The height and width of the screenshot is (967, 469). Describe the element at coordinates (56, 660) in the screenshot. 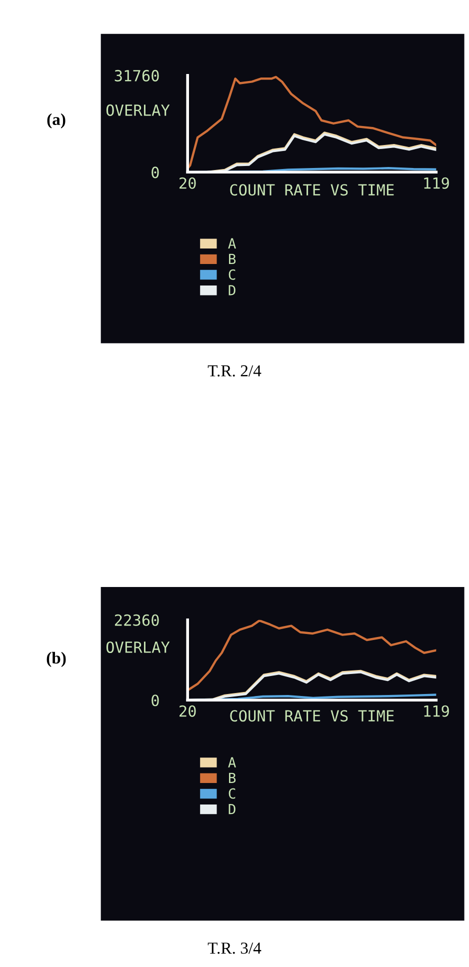

I see `text: (b)` at that location.